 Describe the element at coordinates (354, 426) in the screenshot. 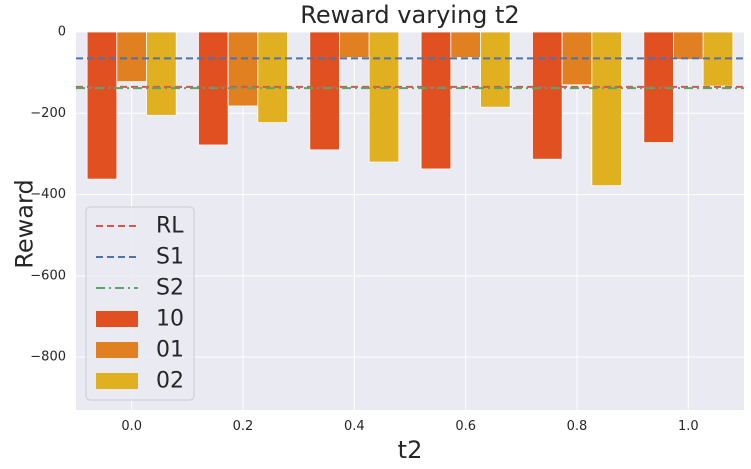

I see `x-tick-label: 0.4` at that location.